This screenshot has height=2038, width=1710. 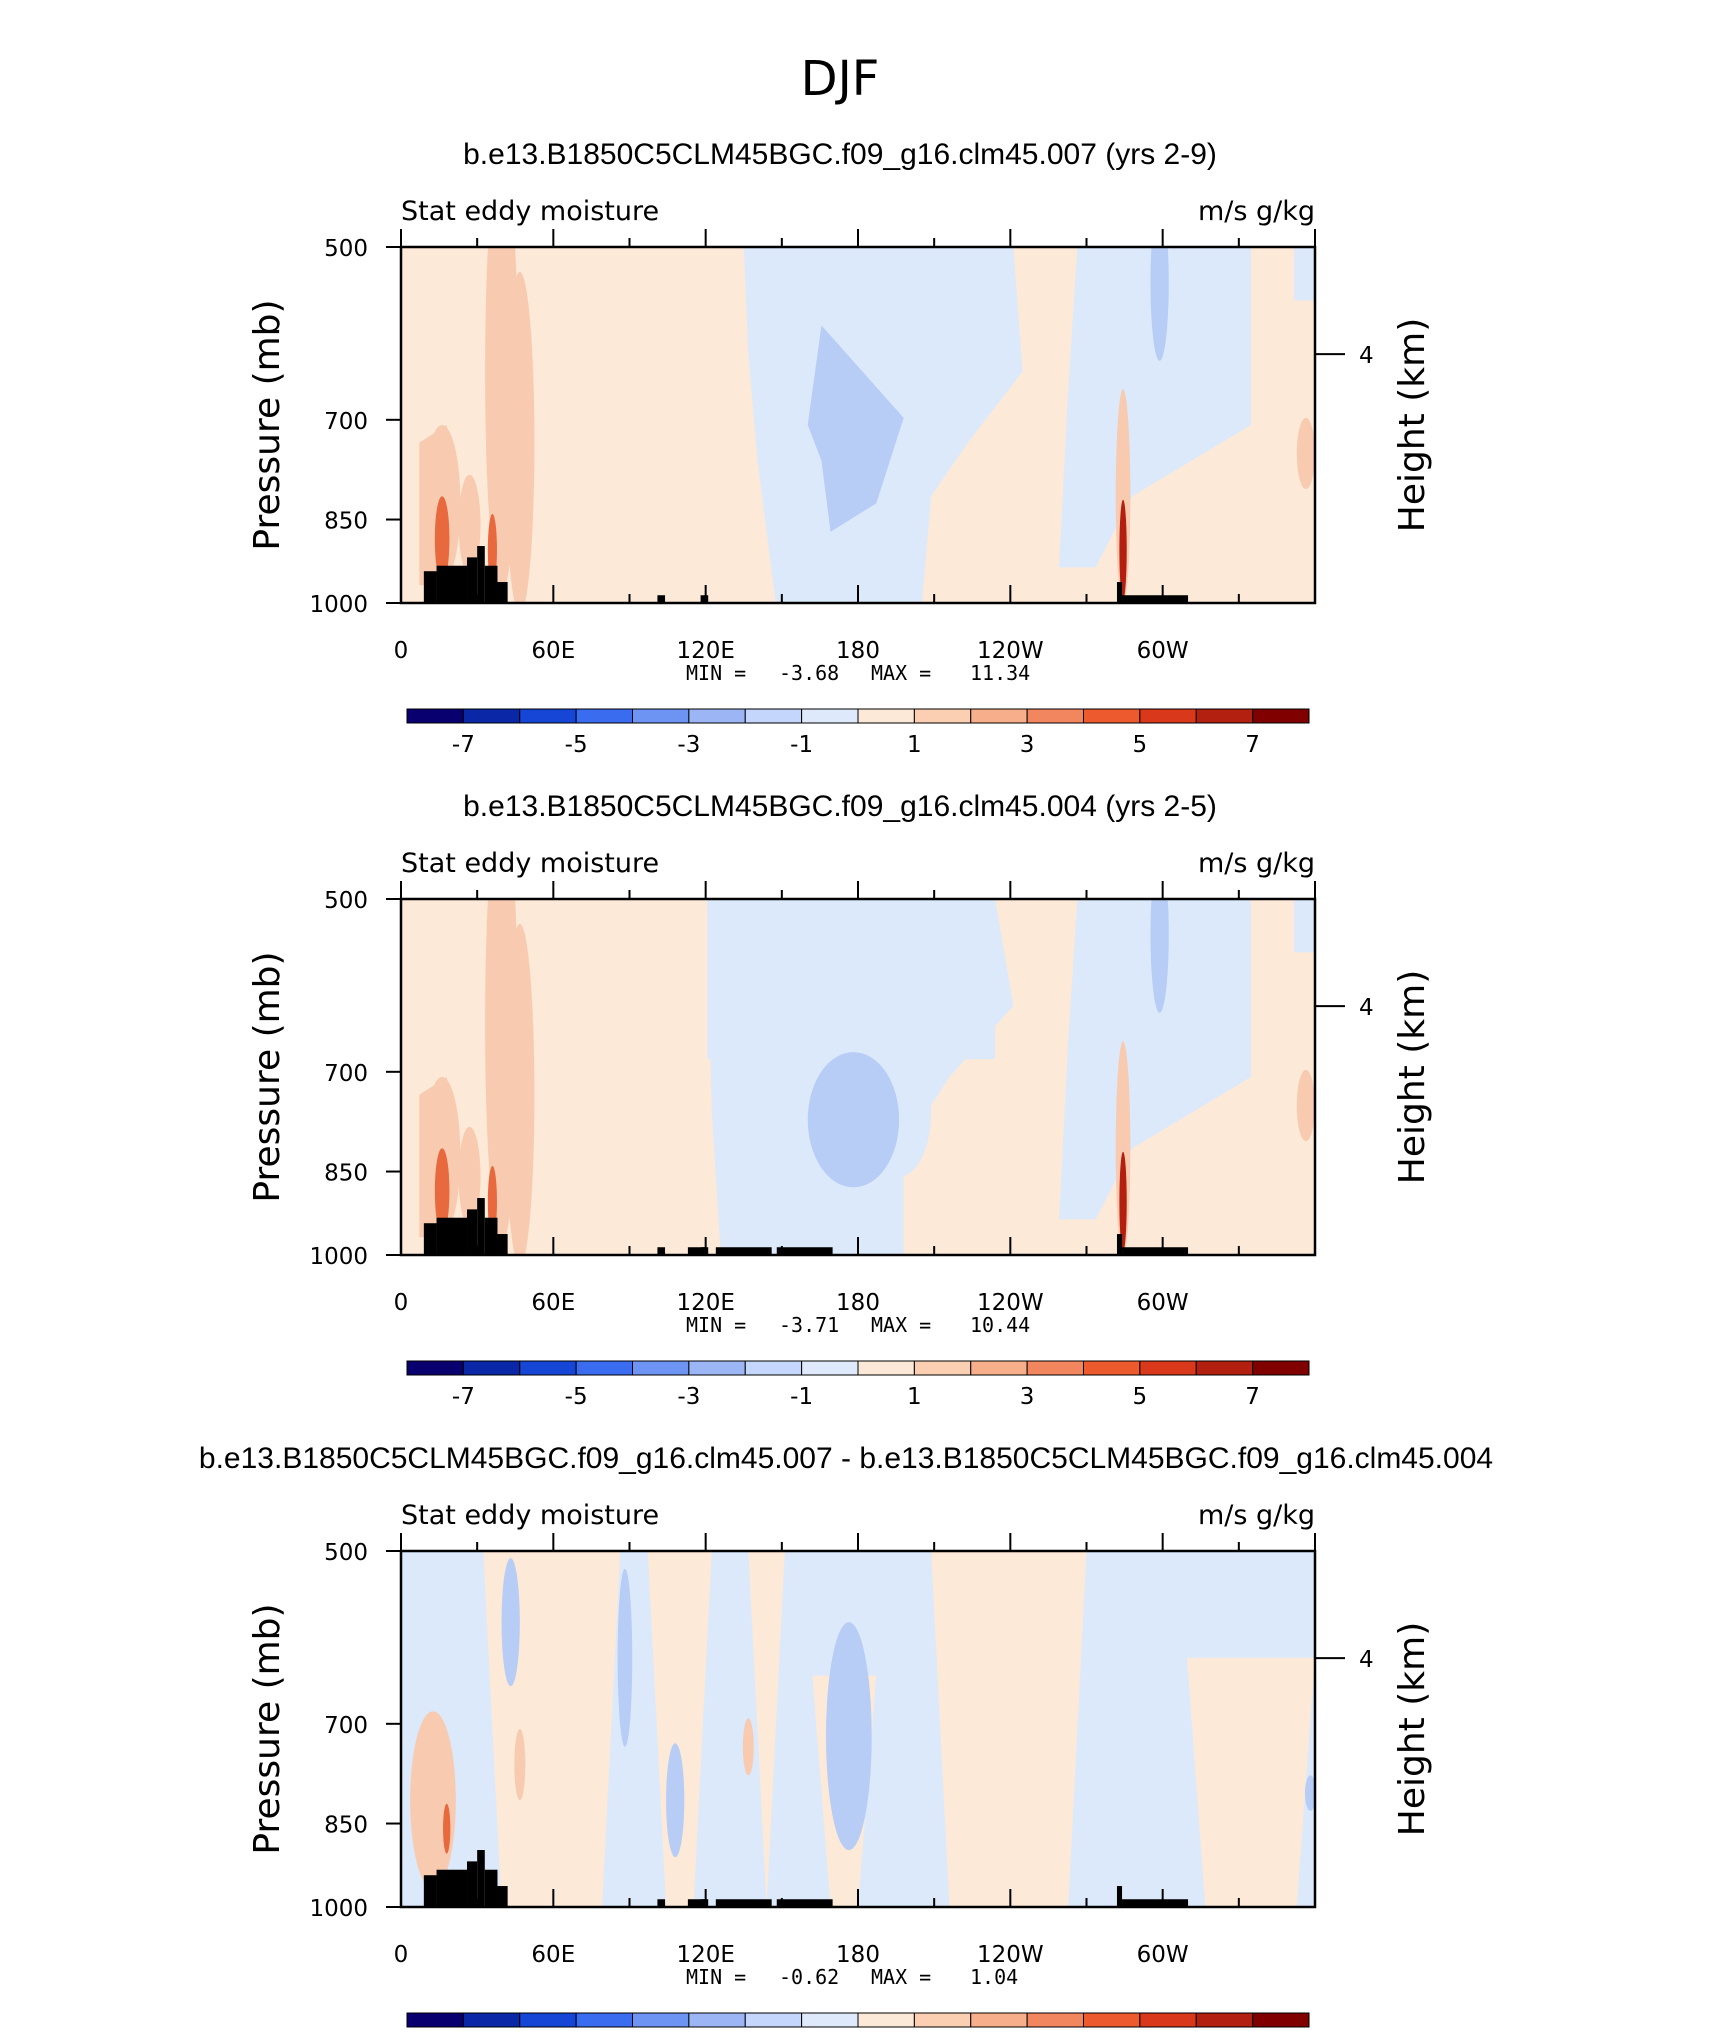 What do you see at coordinates (1412, 1729) in the screenshot?
I see `y-right-axis-title: Height (km)` at bounding box center [1412, 1729].